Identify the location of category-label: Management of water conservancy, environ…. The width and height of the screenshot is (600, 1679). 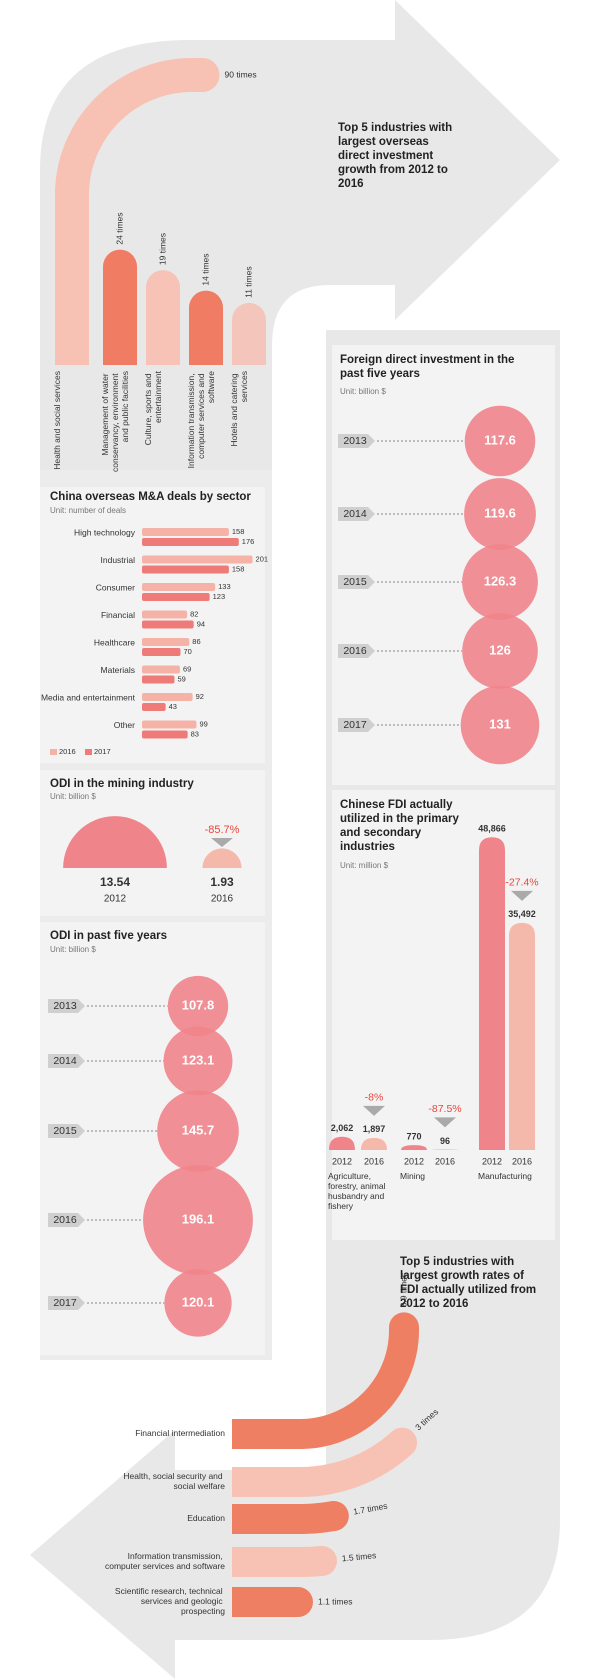
(115, 421).